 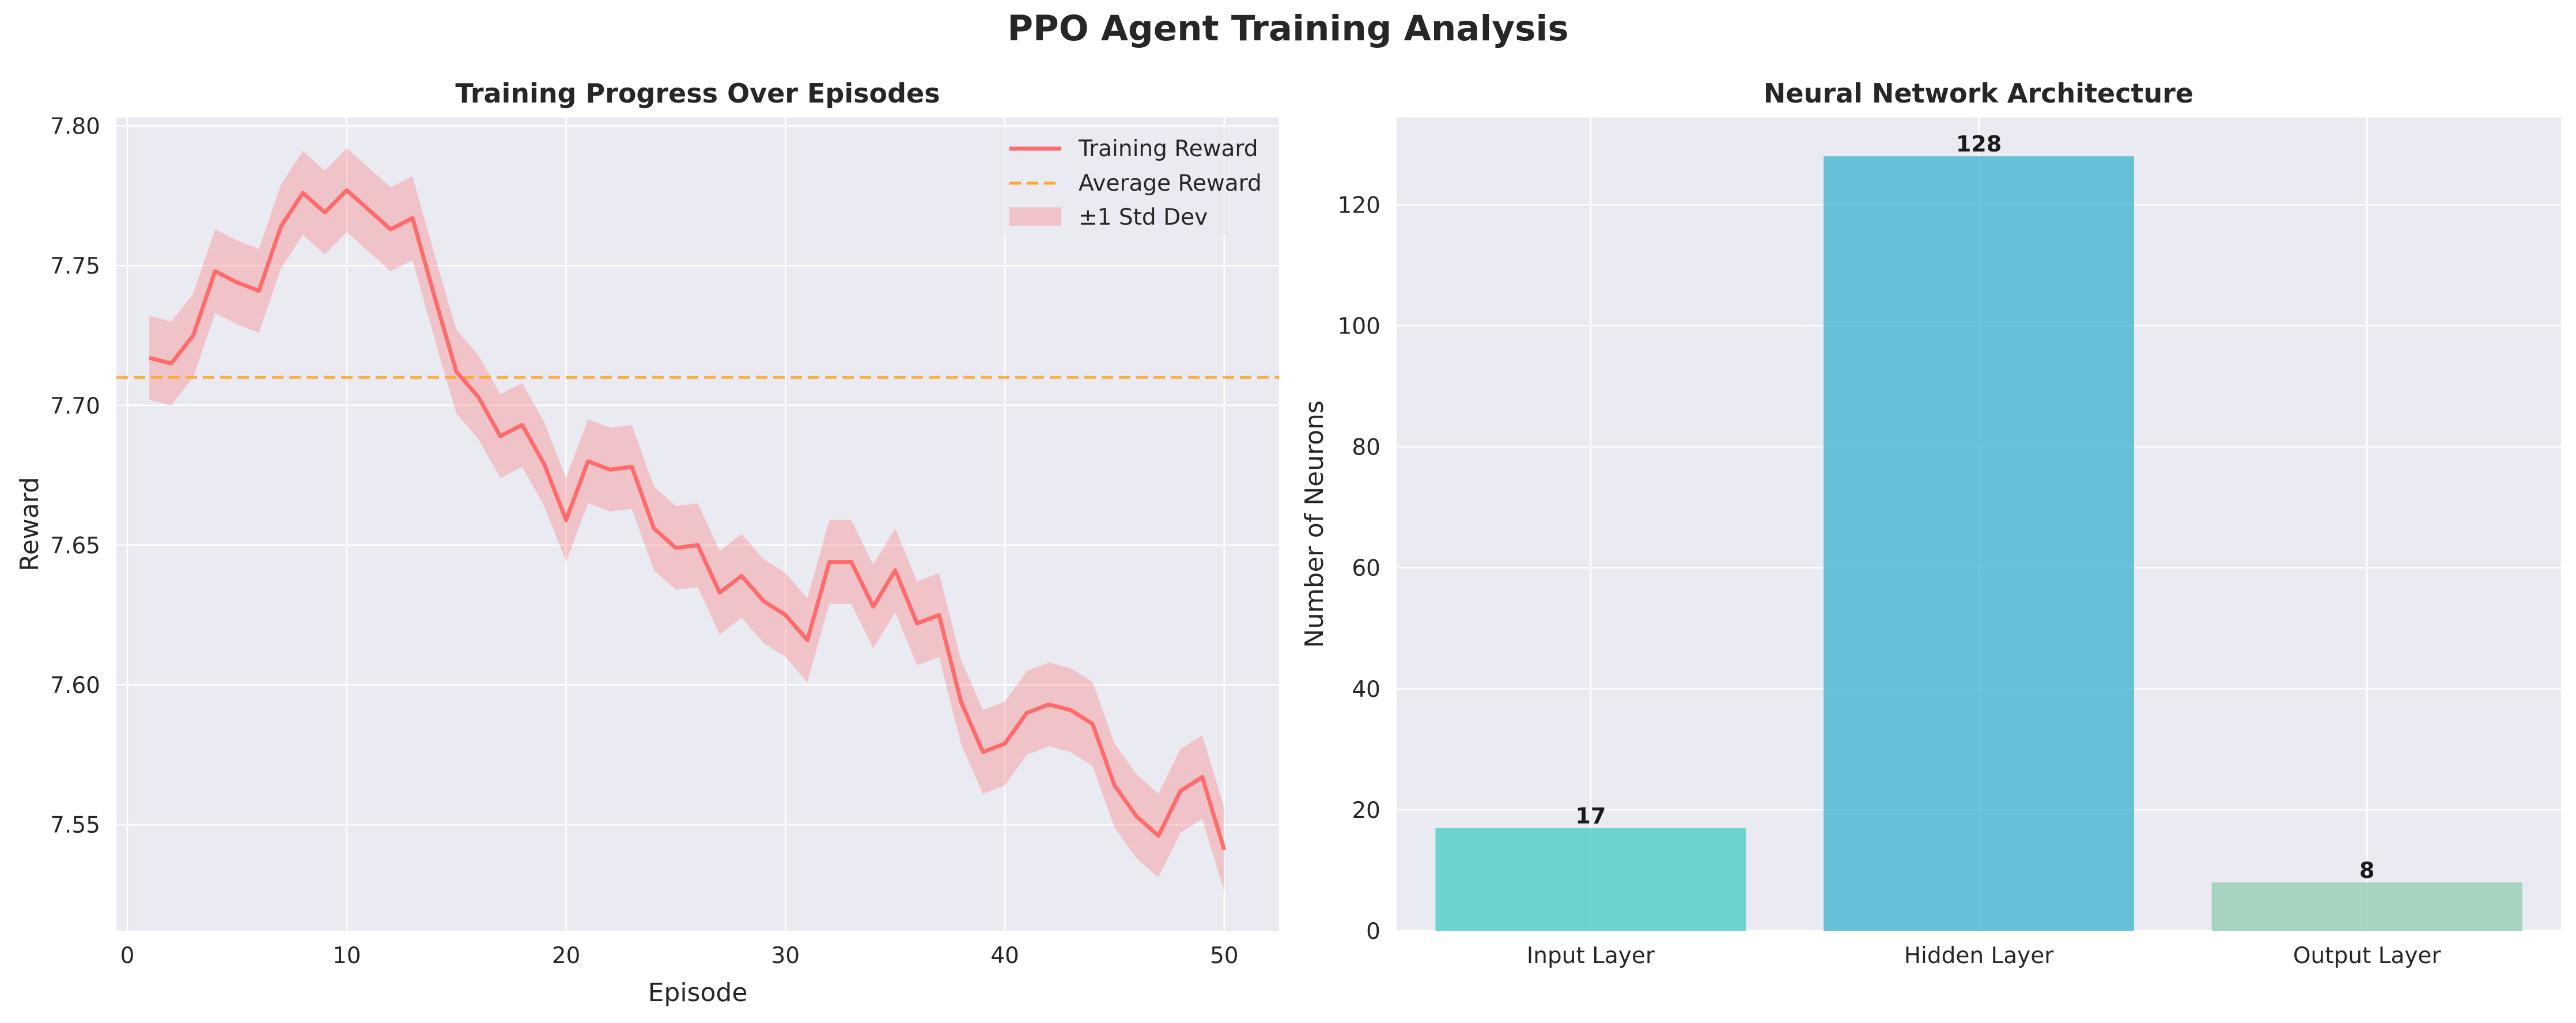 I want to click on legend-label-average-reward: Average Reward, so click(x=1170, y=183).